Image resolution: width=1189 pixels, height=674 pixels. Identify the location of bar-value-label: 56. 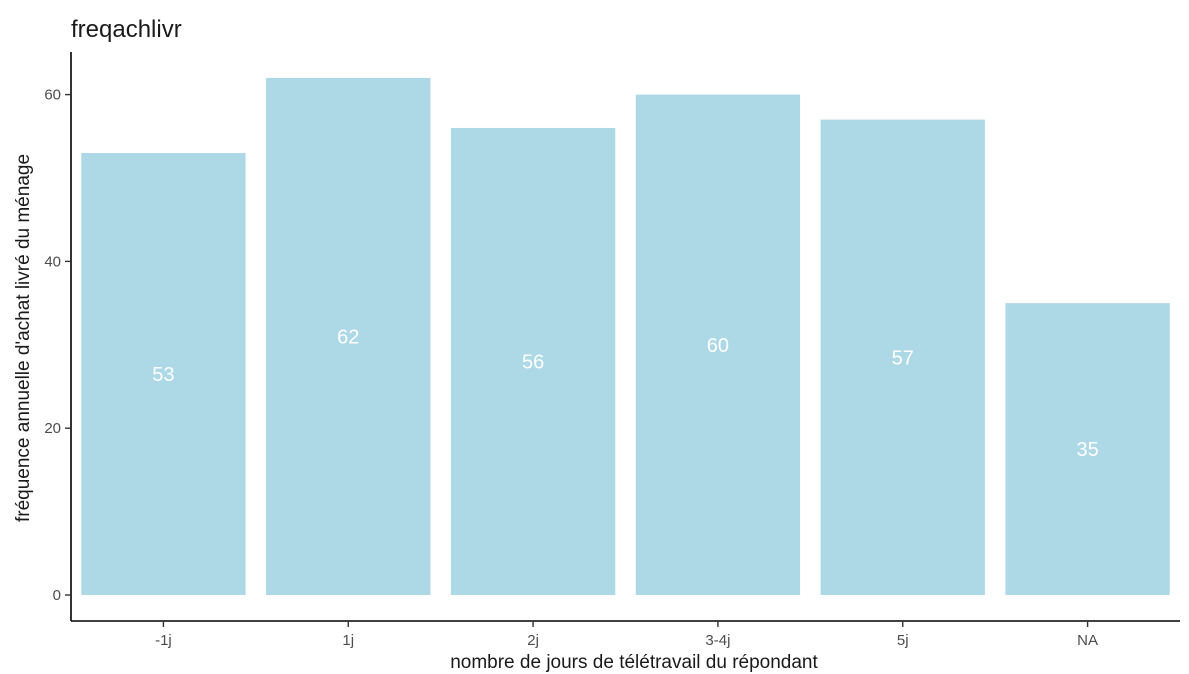
(533, 362).